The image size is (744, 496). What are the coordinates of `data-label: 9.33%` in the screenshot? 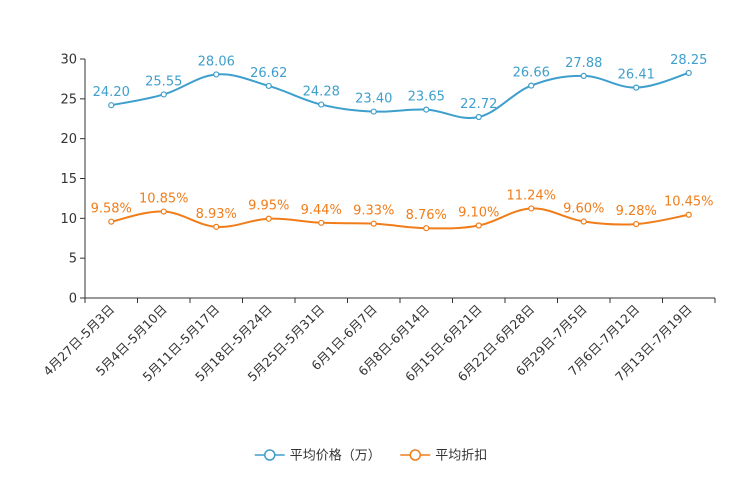 It's located at (373, 211).